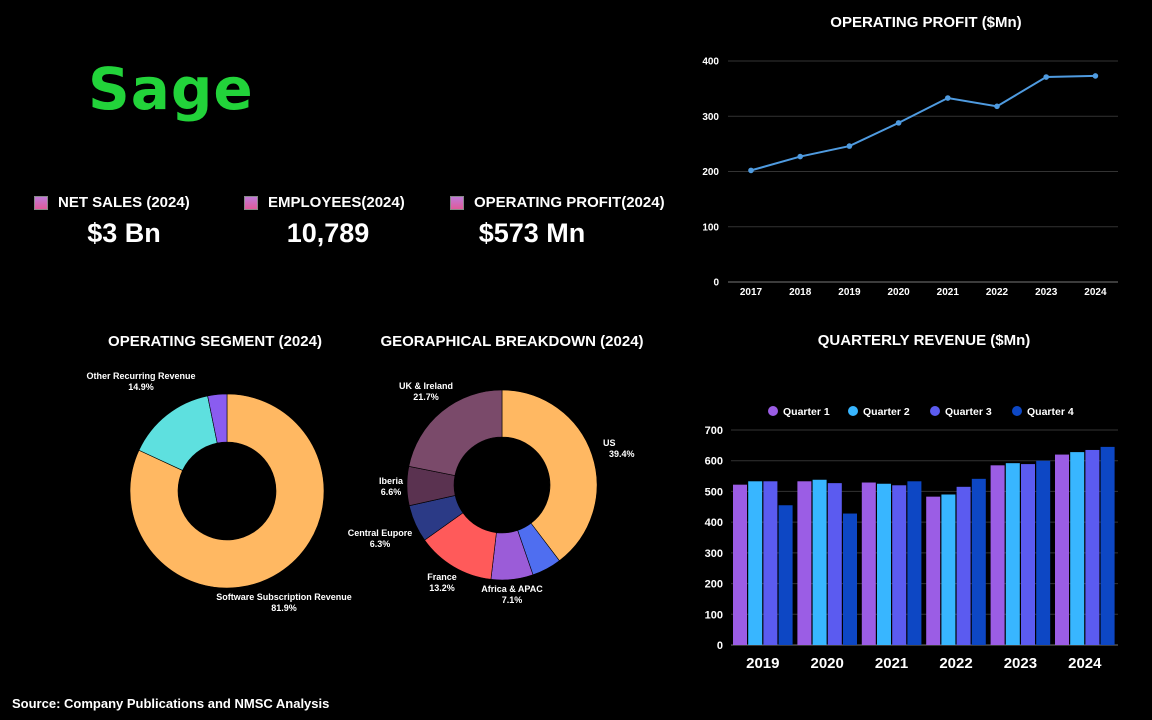 Image resolution: width=1152 pixels, height=720 pixels. Describe the element at coordinates (923, 123) in the screenshot. I see `profit-series-line` at that location.